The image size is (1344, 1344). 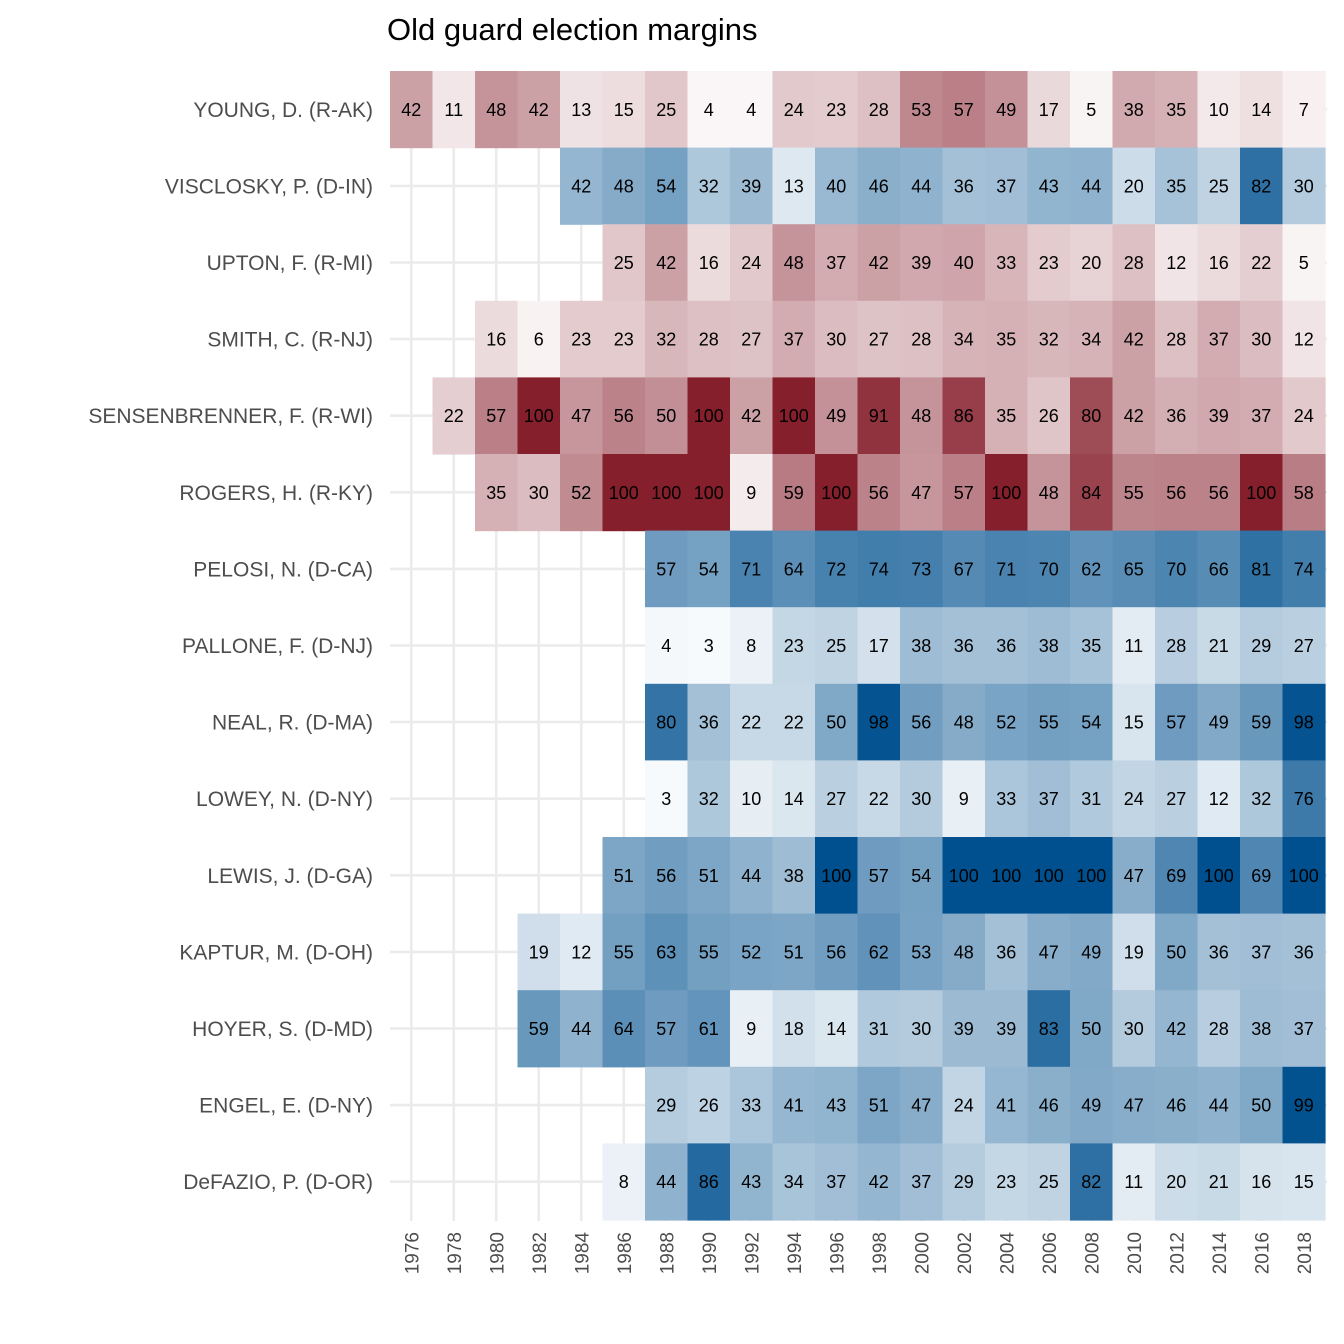 What do you see at coordinates (1049, 799) in the screenshot?
I see `cell-value-label: 37` at bounding box center [1049, 799].